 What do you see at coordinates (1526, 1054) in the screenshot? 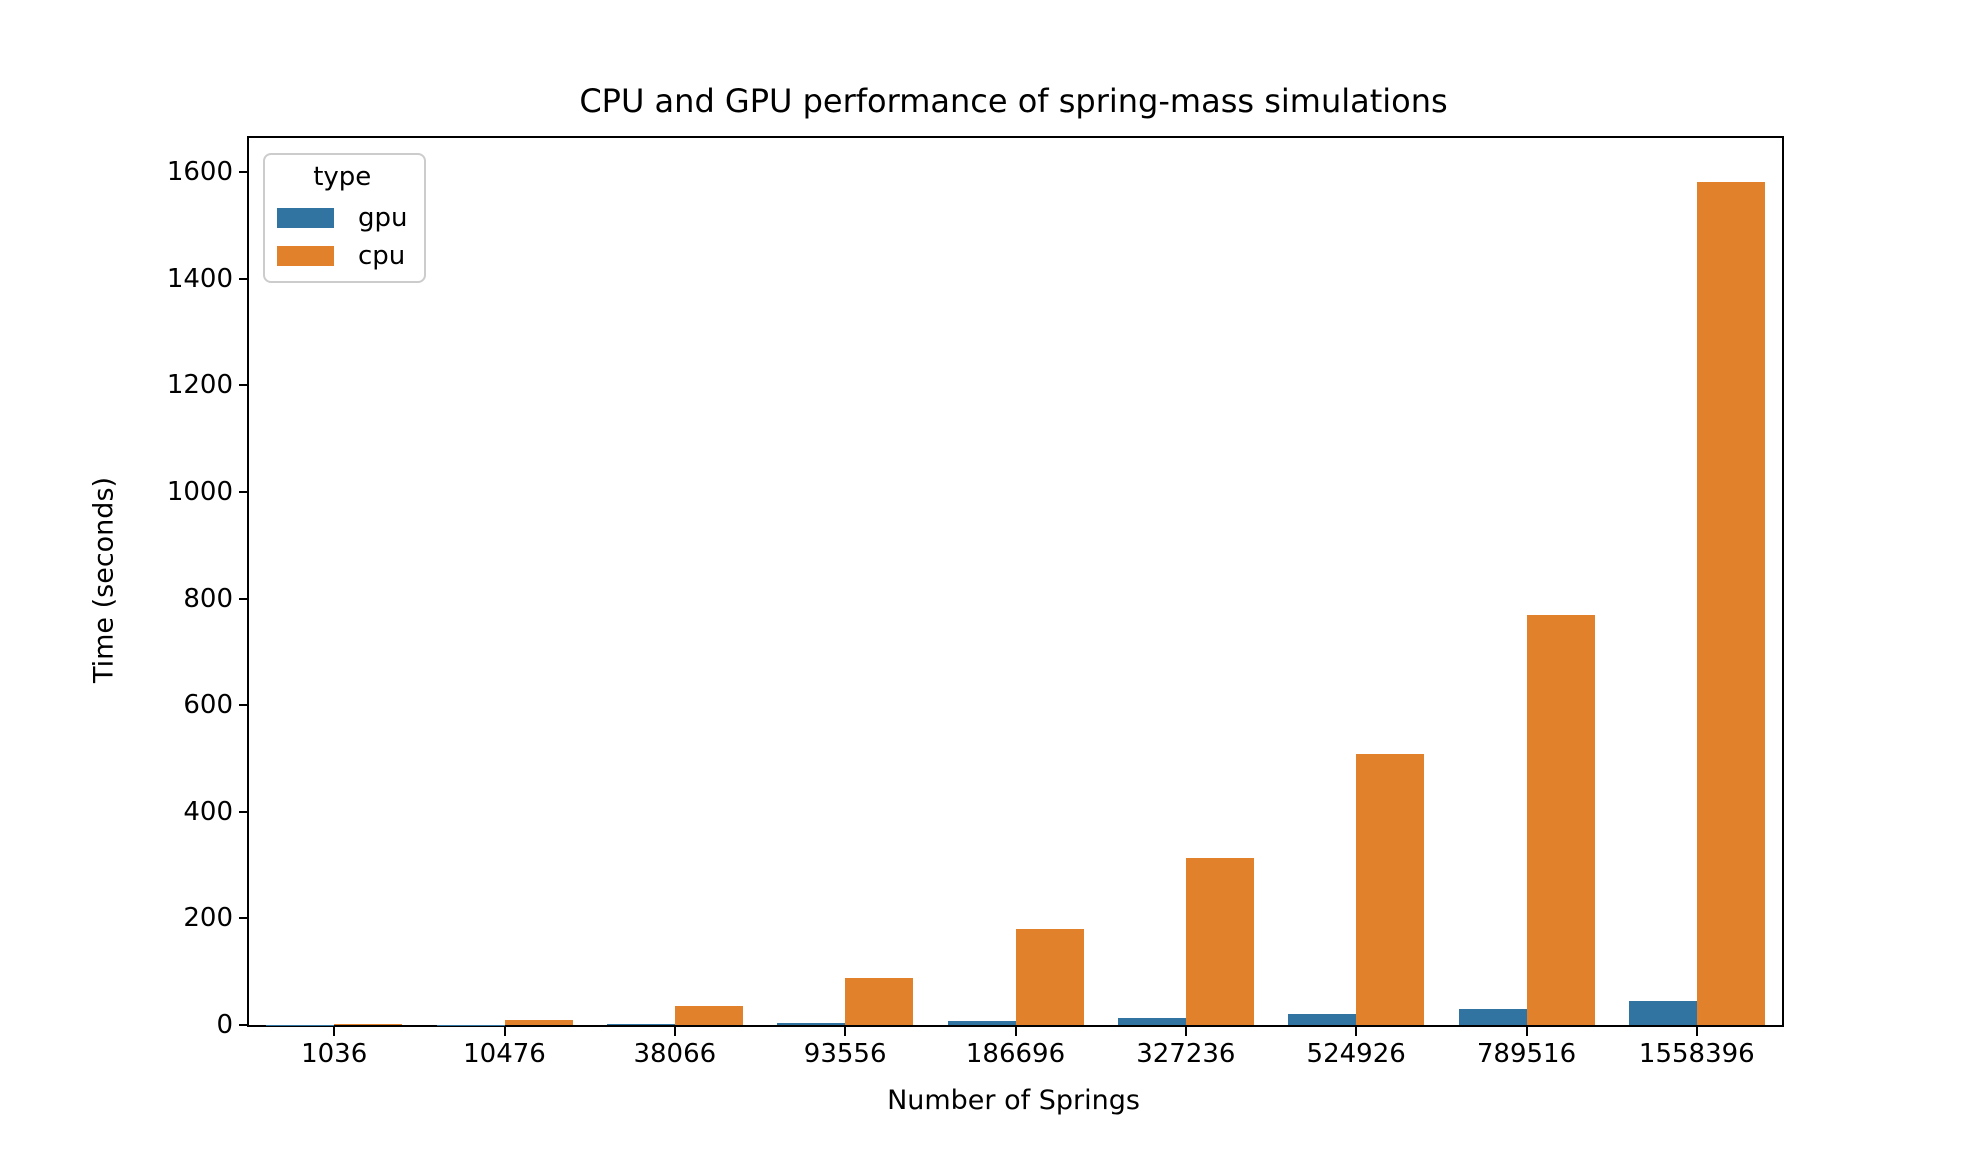
I see `x-tick-label: 789516` at bounding box center [1526, 1054].